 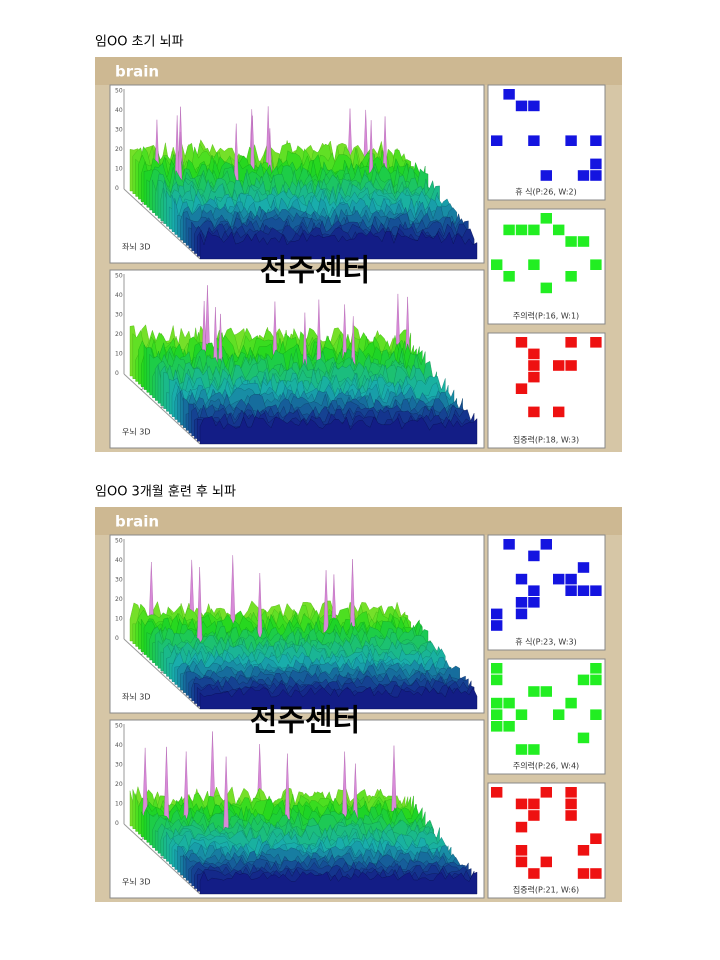 I want to click on depth-axis, so click(x=162, y=224).